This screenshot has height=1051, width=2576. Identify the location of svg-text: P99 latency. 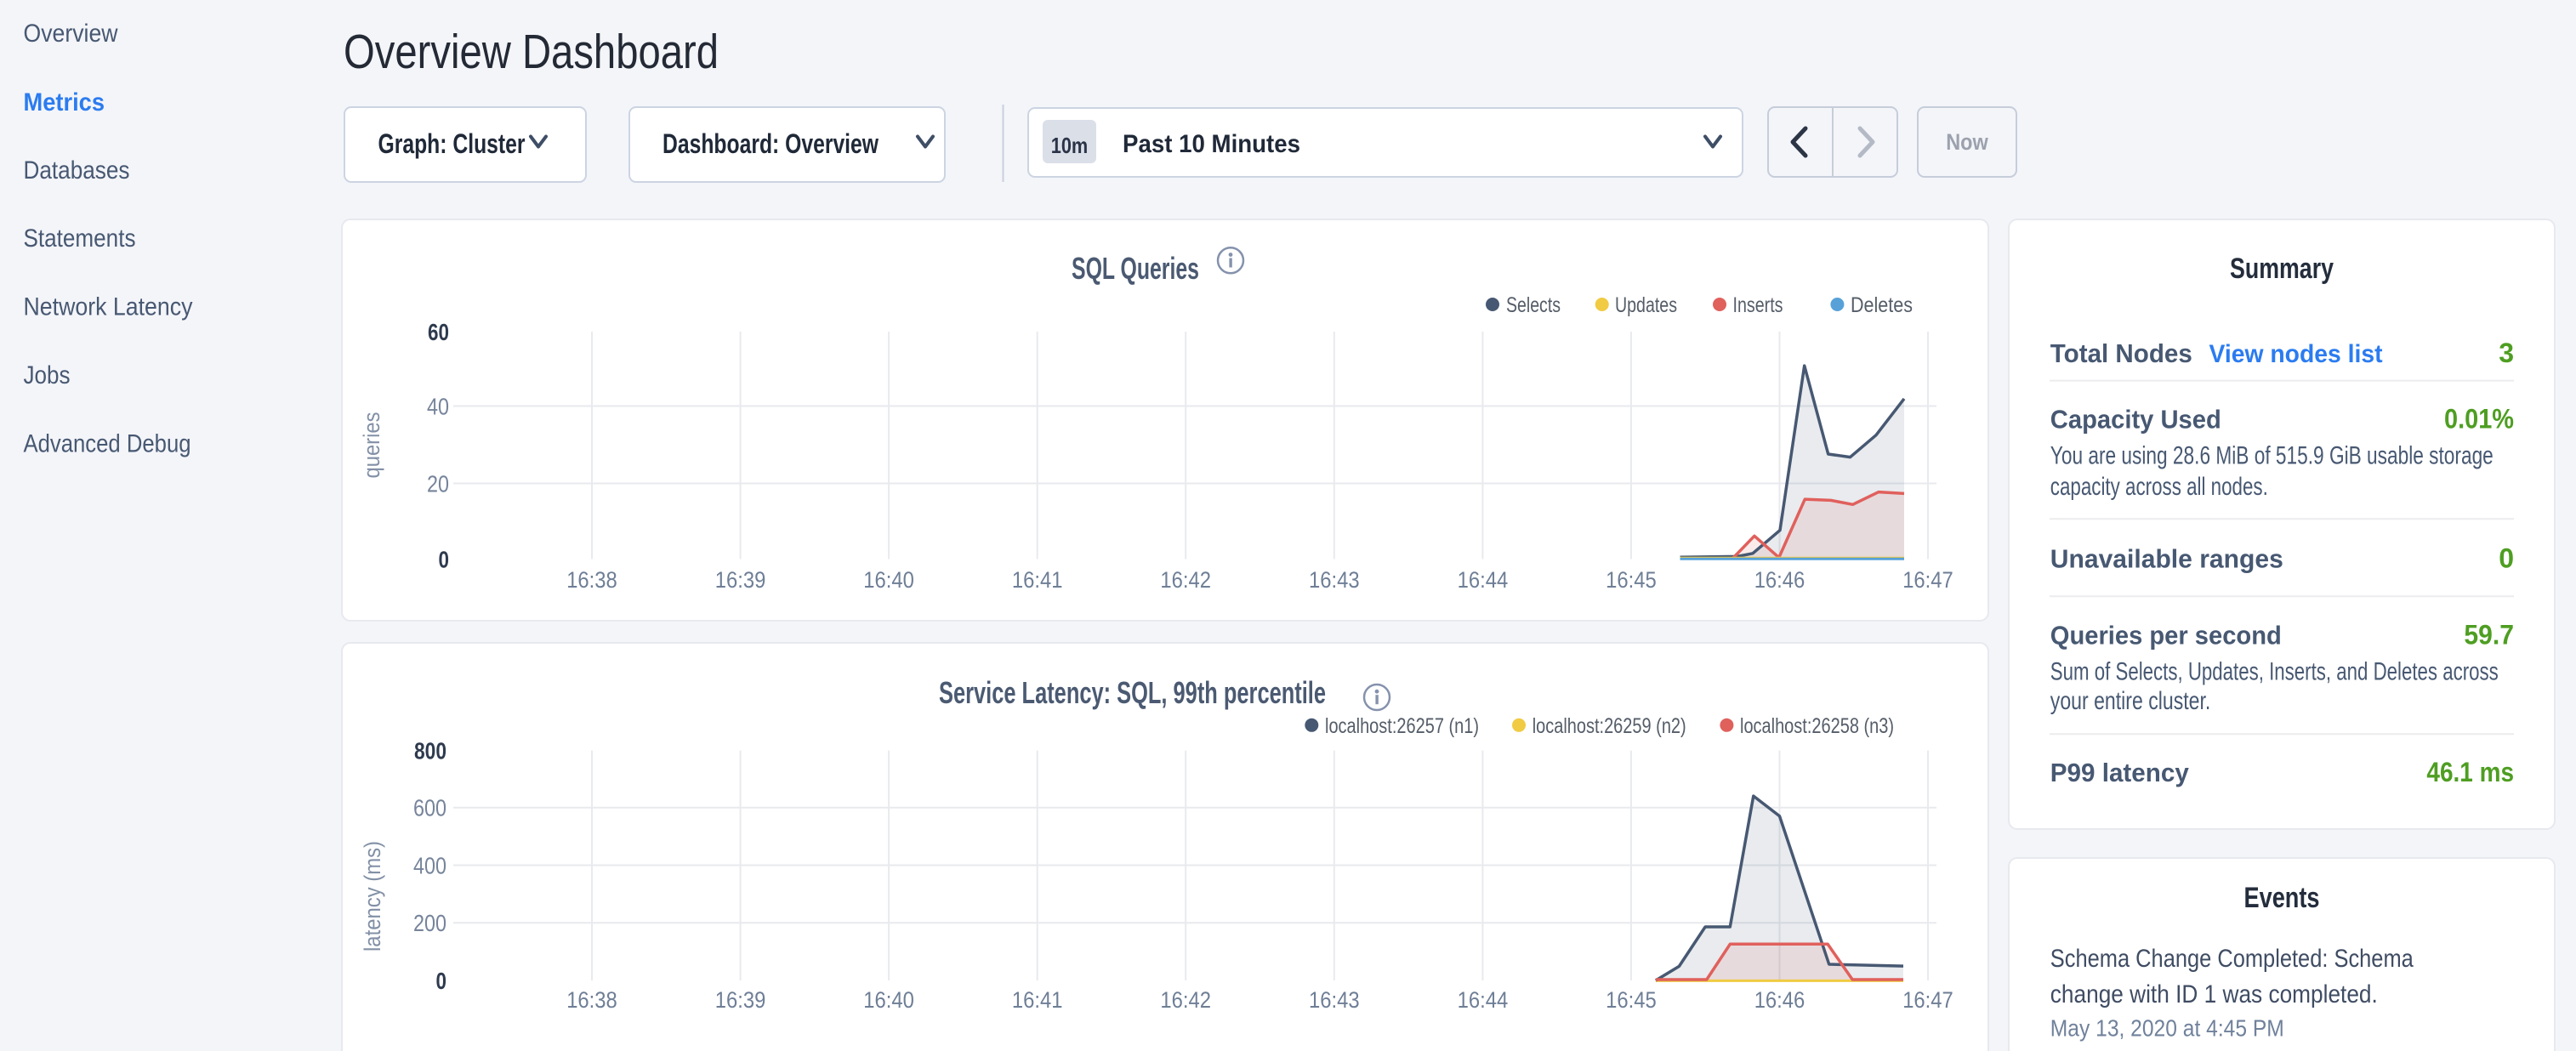
(2120, 773).